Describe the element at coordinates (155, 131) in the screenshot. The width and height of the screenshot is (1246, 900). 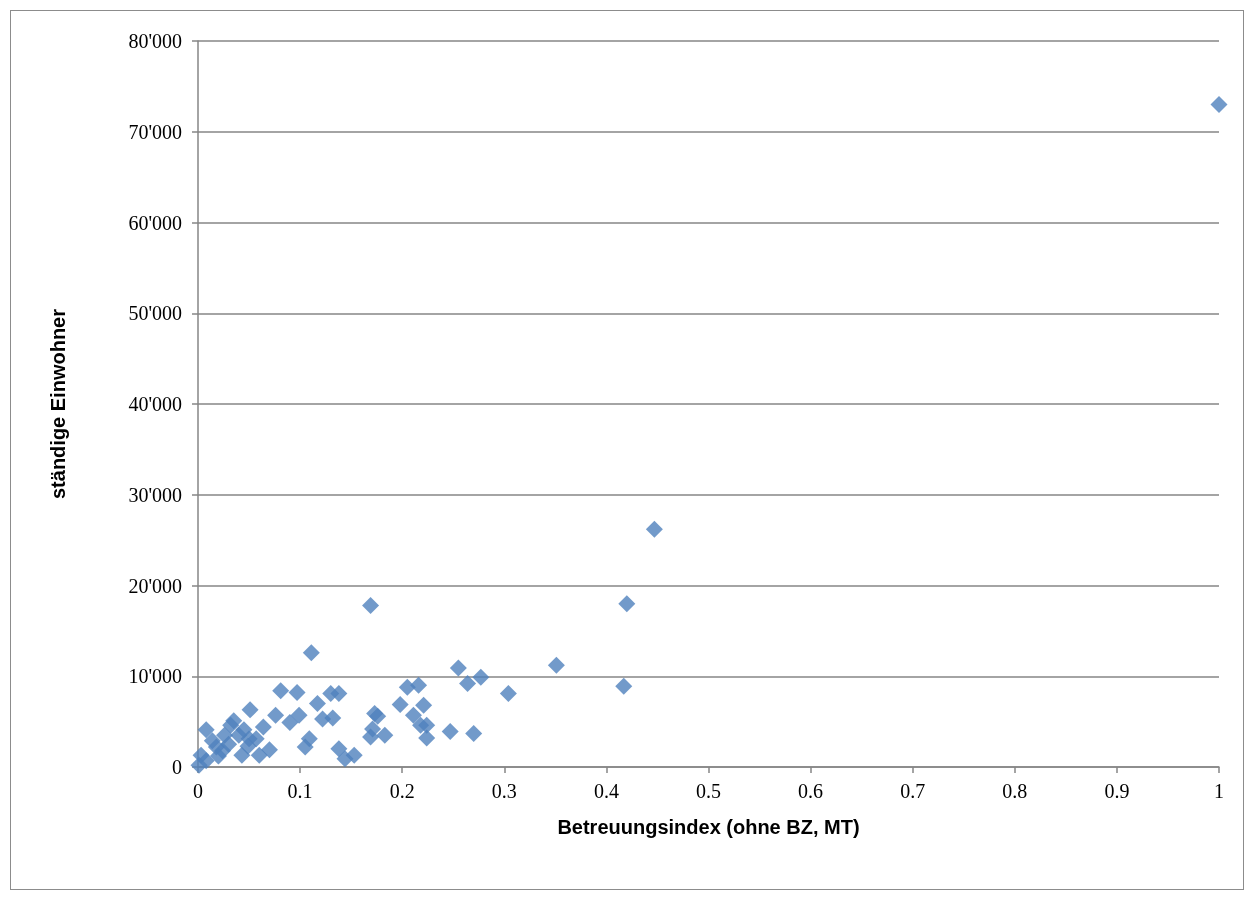
I see `y-tick-label: 70'000` at that location.